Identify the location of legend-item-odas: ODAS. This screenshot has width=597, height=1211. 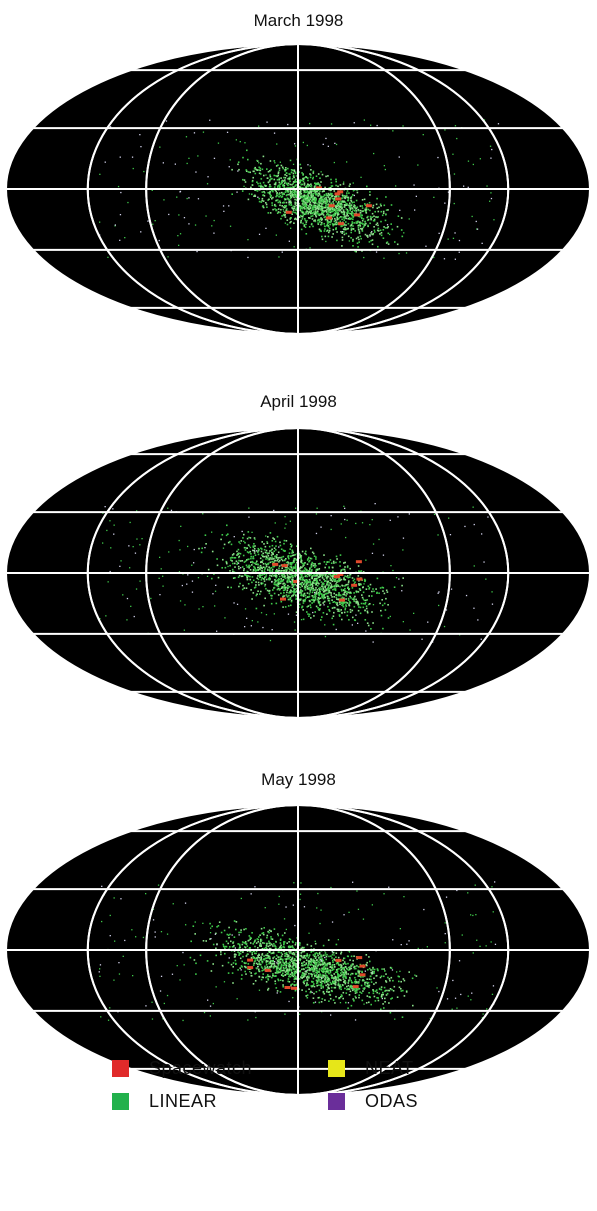
(373, 1101).